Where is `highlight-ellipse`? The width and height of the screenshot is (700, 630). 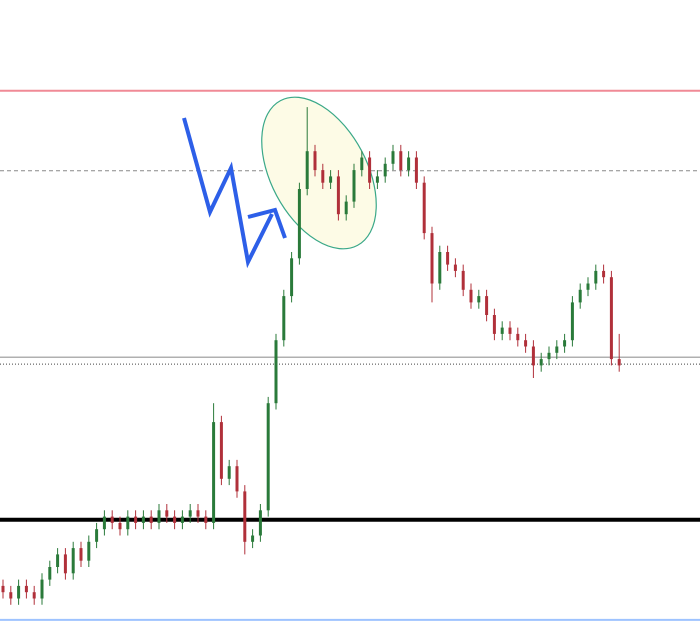 highlight-ellipse is located at coordinates (319, 173).